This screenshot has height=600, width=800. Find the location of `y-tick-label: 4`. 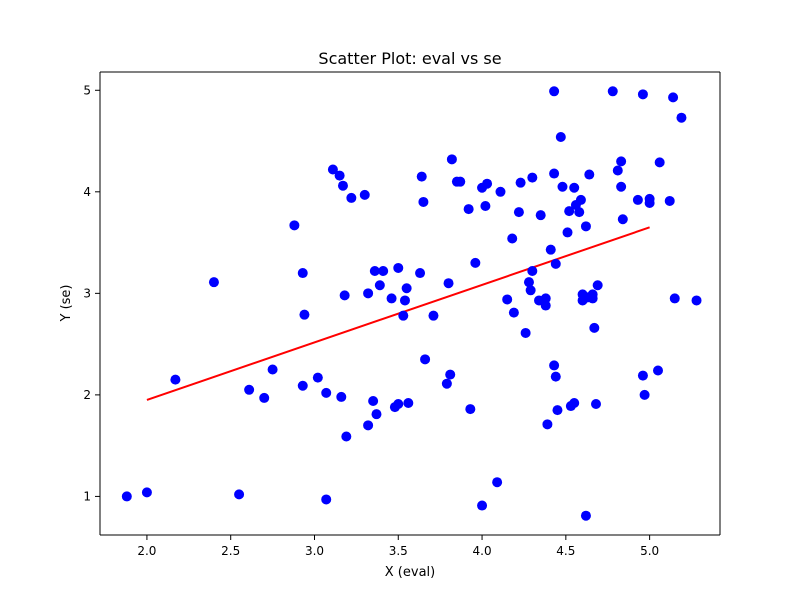

y-tick-label: 4 is located at coordinates (87, 192).